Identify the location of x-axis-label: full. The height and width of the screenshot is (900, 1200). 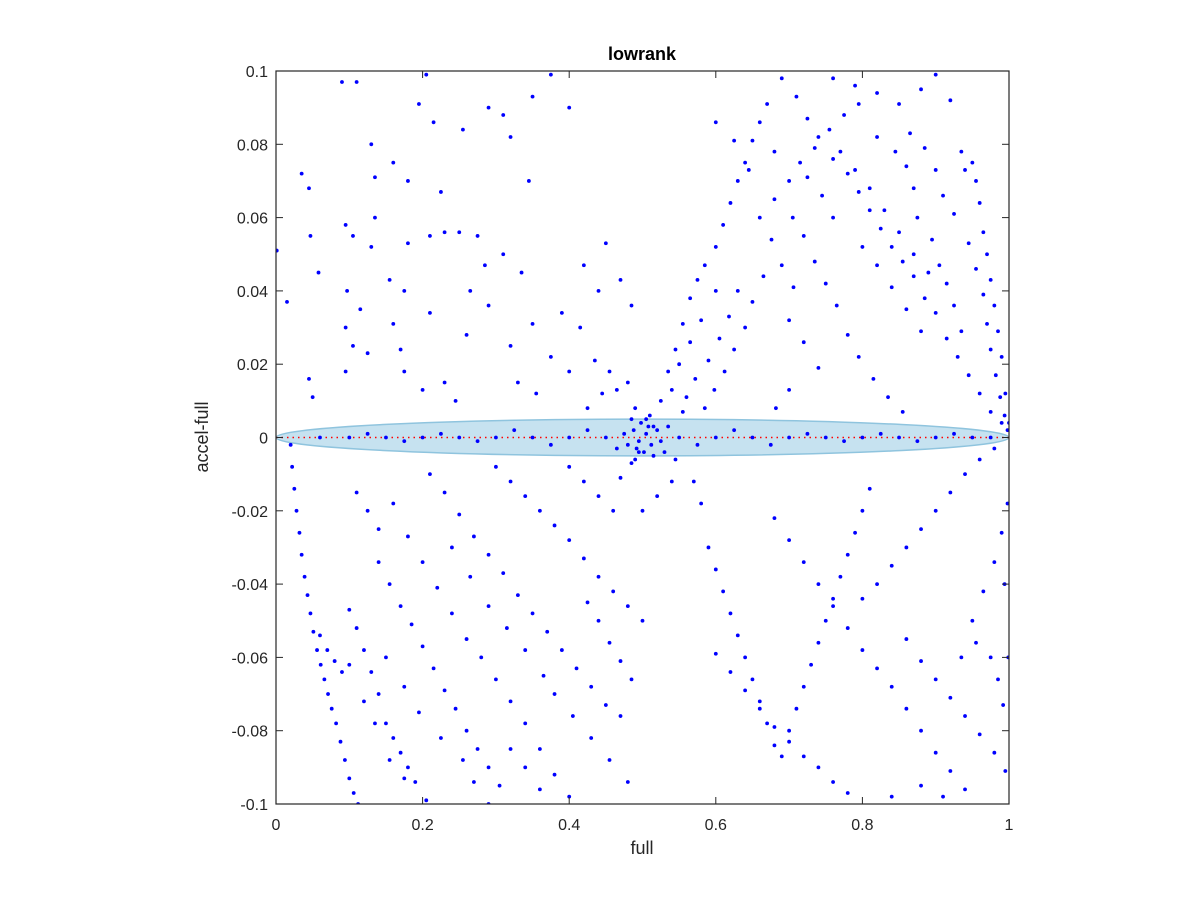
(641, 848).